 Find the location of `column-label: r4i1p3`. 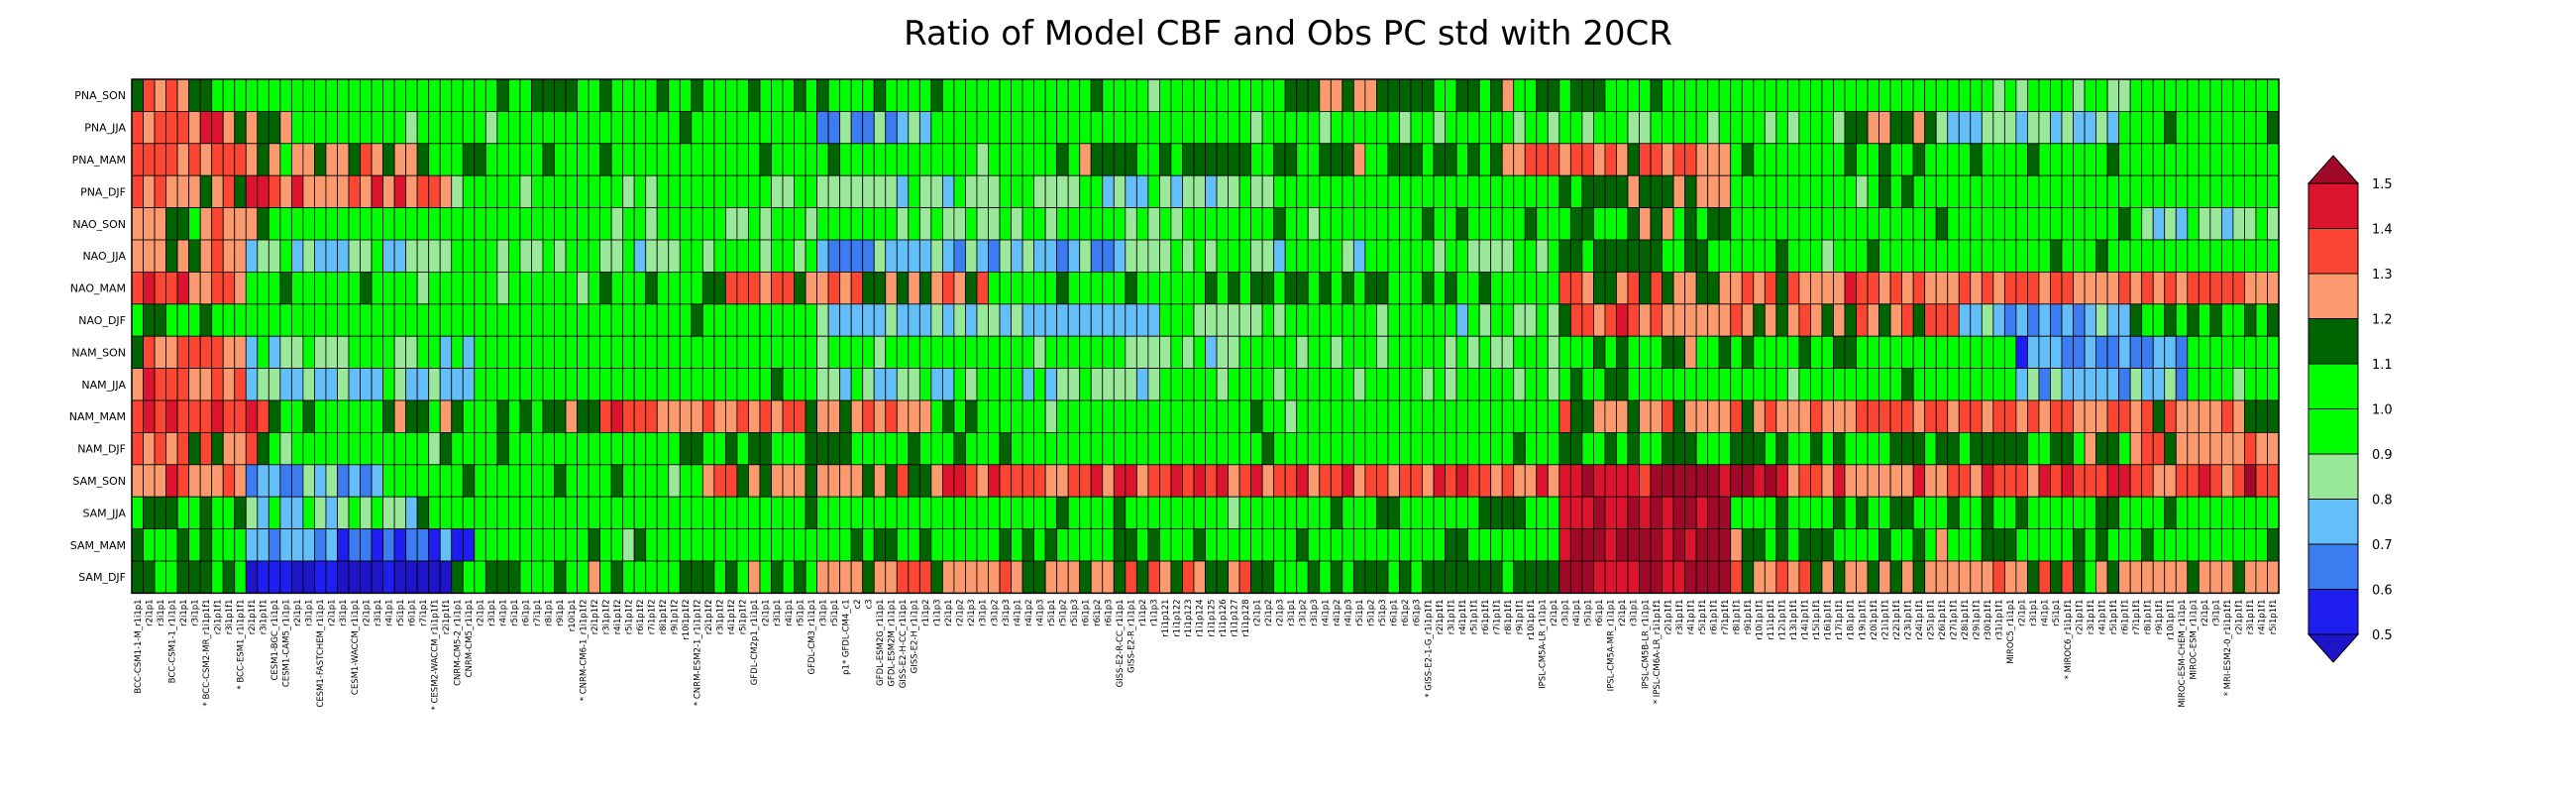

column-label: r4i1p3 is located at coordinates (1349, 612).